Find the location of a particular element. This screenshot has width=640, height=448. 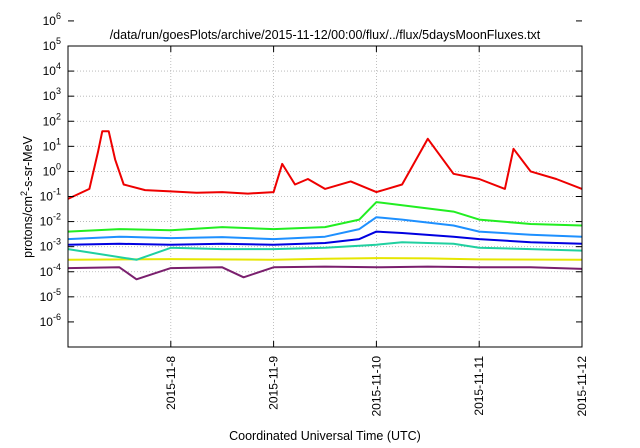

y-tick-label: 10⁵ is located at coordinates (52, 44).